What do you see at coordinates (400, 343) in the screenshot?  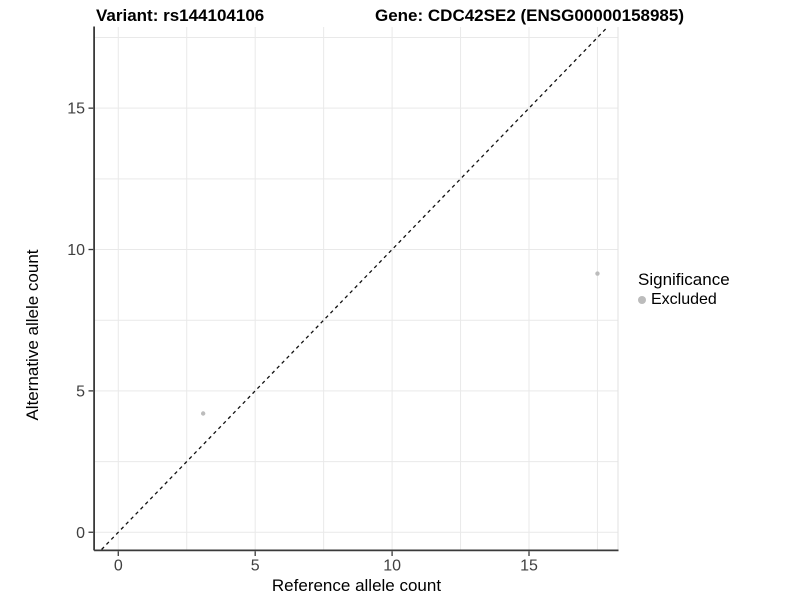 I see `data-points` at bounding box center [400, 343].